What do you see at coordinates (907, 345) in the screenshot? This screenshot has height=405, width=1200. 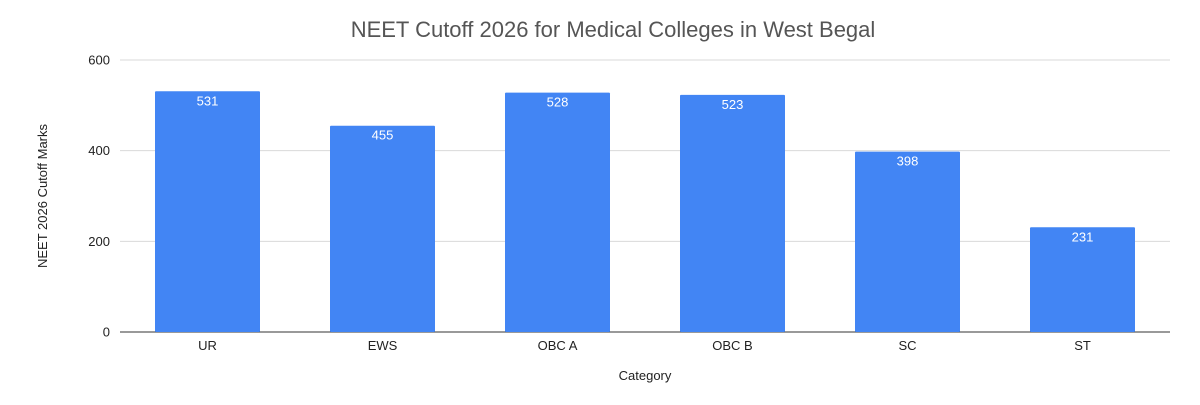 I see `x-tick-label: SC` at bounding box center [907, 345].